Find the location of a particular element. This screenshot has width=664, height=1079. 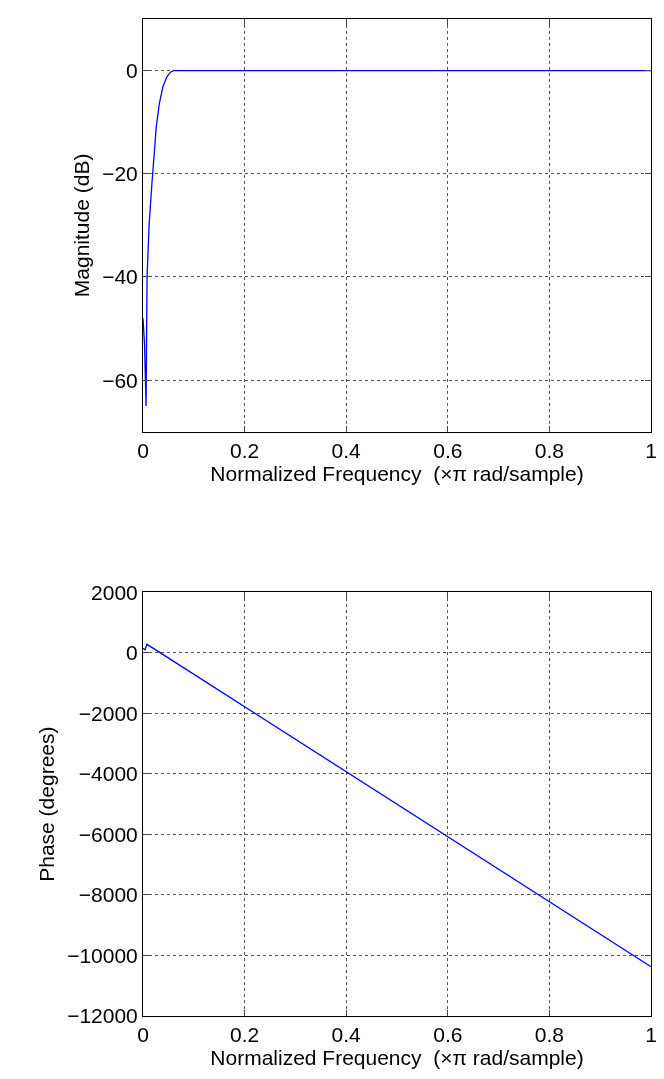

y-tick-label: −6000 is located at coordinates (108, 834).